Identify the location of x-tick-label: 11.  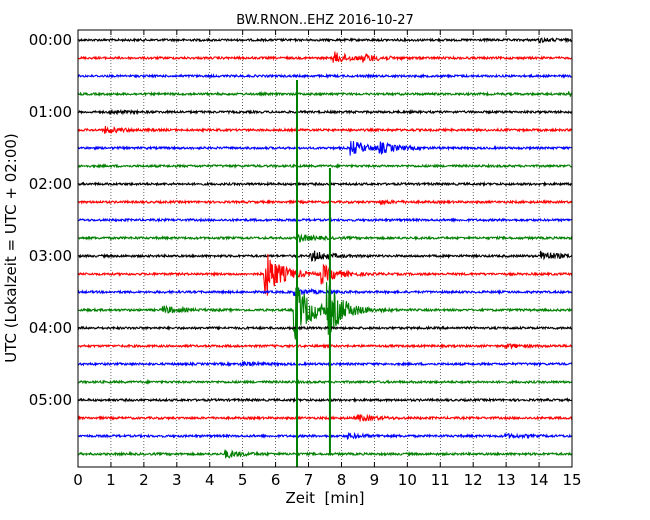
(440, 480).